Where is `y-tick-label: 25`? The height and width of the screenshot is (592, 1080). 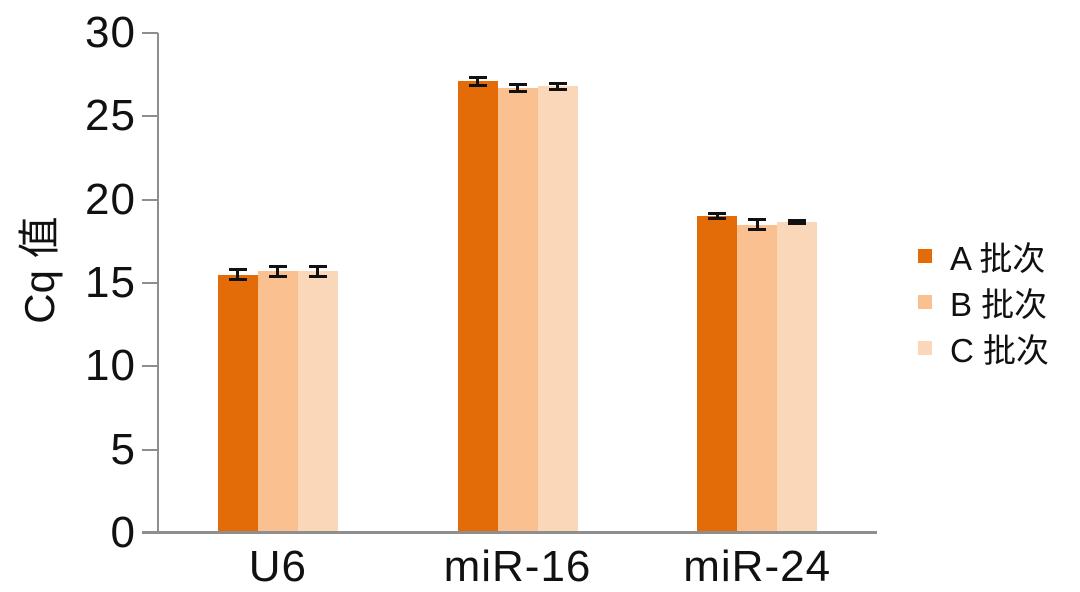
y-tick-label: 25 is located at coordinates (110, 116).